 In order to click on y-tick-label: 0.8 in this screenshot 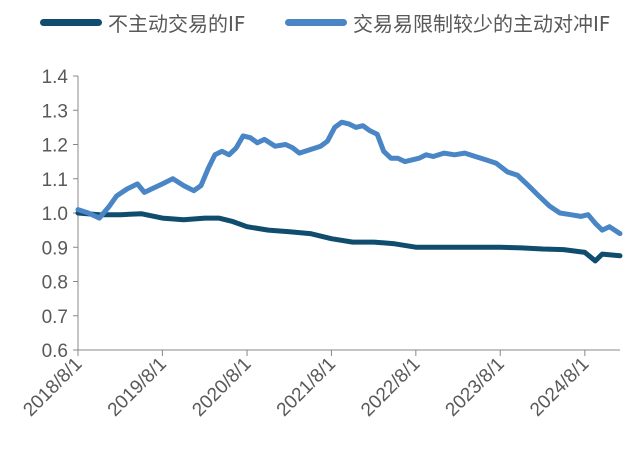, I will do `click(55, 283)`.